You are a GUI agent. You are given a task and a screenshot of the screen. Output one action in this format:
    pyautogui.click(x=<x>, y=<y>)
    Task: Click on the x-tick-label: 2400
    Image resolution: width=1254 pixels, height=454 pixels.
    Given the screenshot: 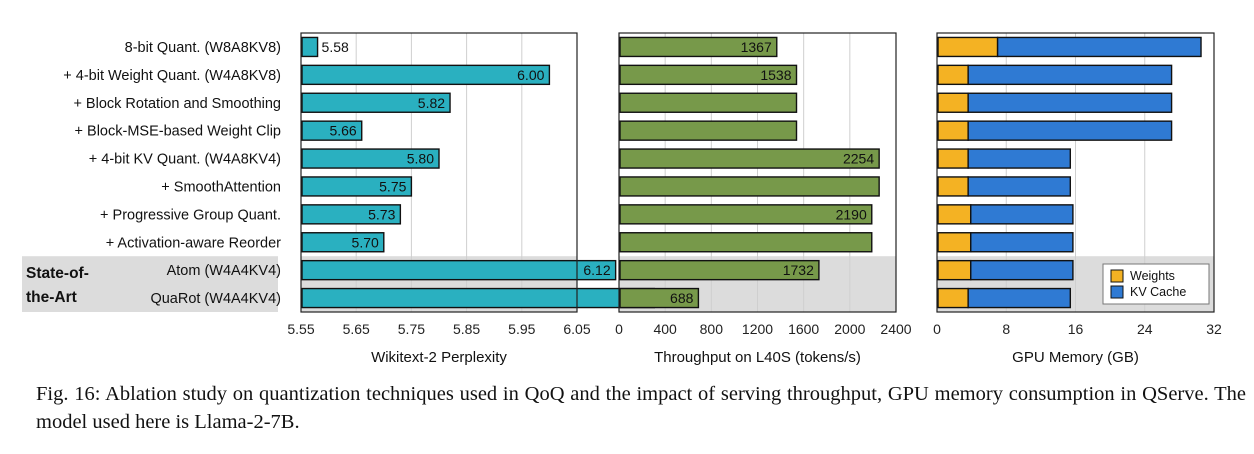 What is the action you would take?
    pyautogui.click(x=895, y=329)
    